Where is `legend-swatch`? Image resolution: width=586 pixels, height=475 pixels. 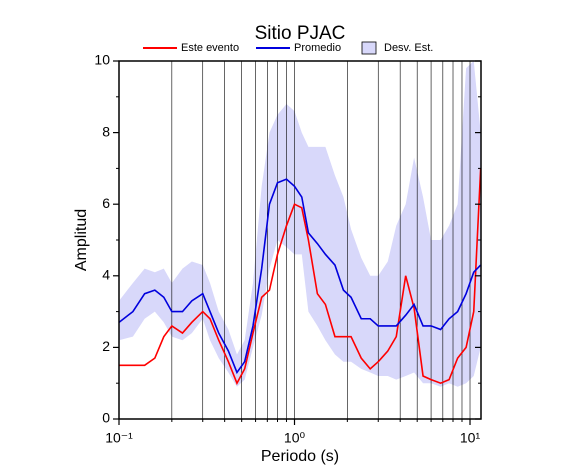 legend-swatch is located at coordinates (369, 48).